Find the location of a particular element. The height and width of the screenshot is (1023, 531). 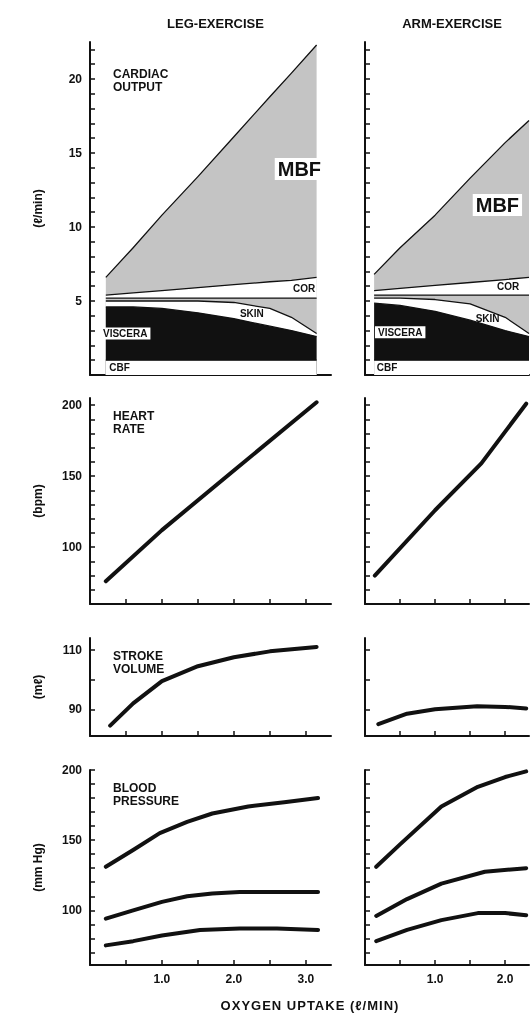

y-tick-label: 10 is located at coordinates (75, 227).